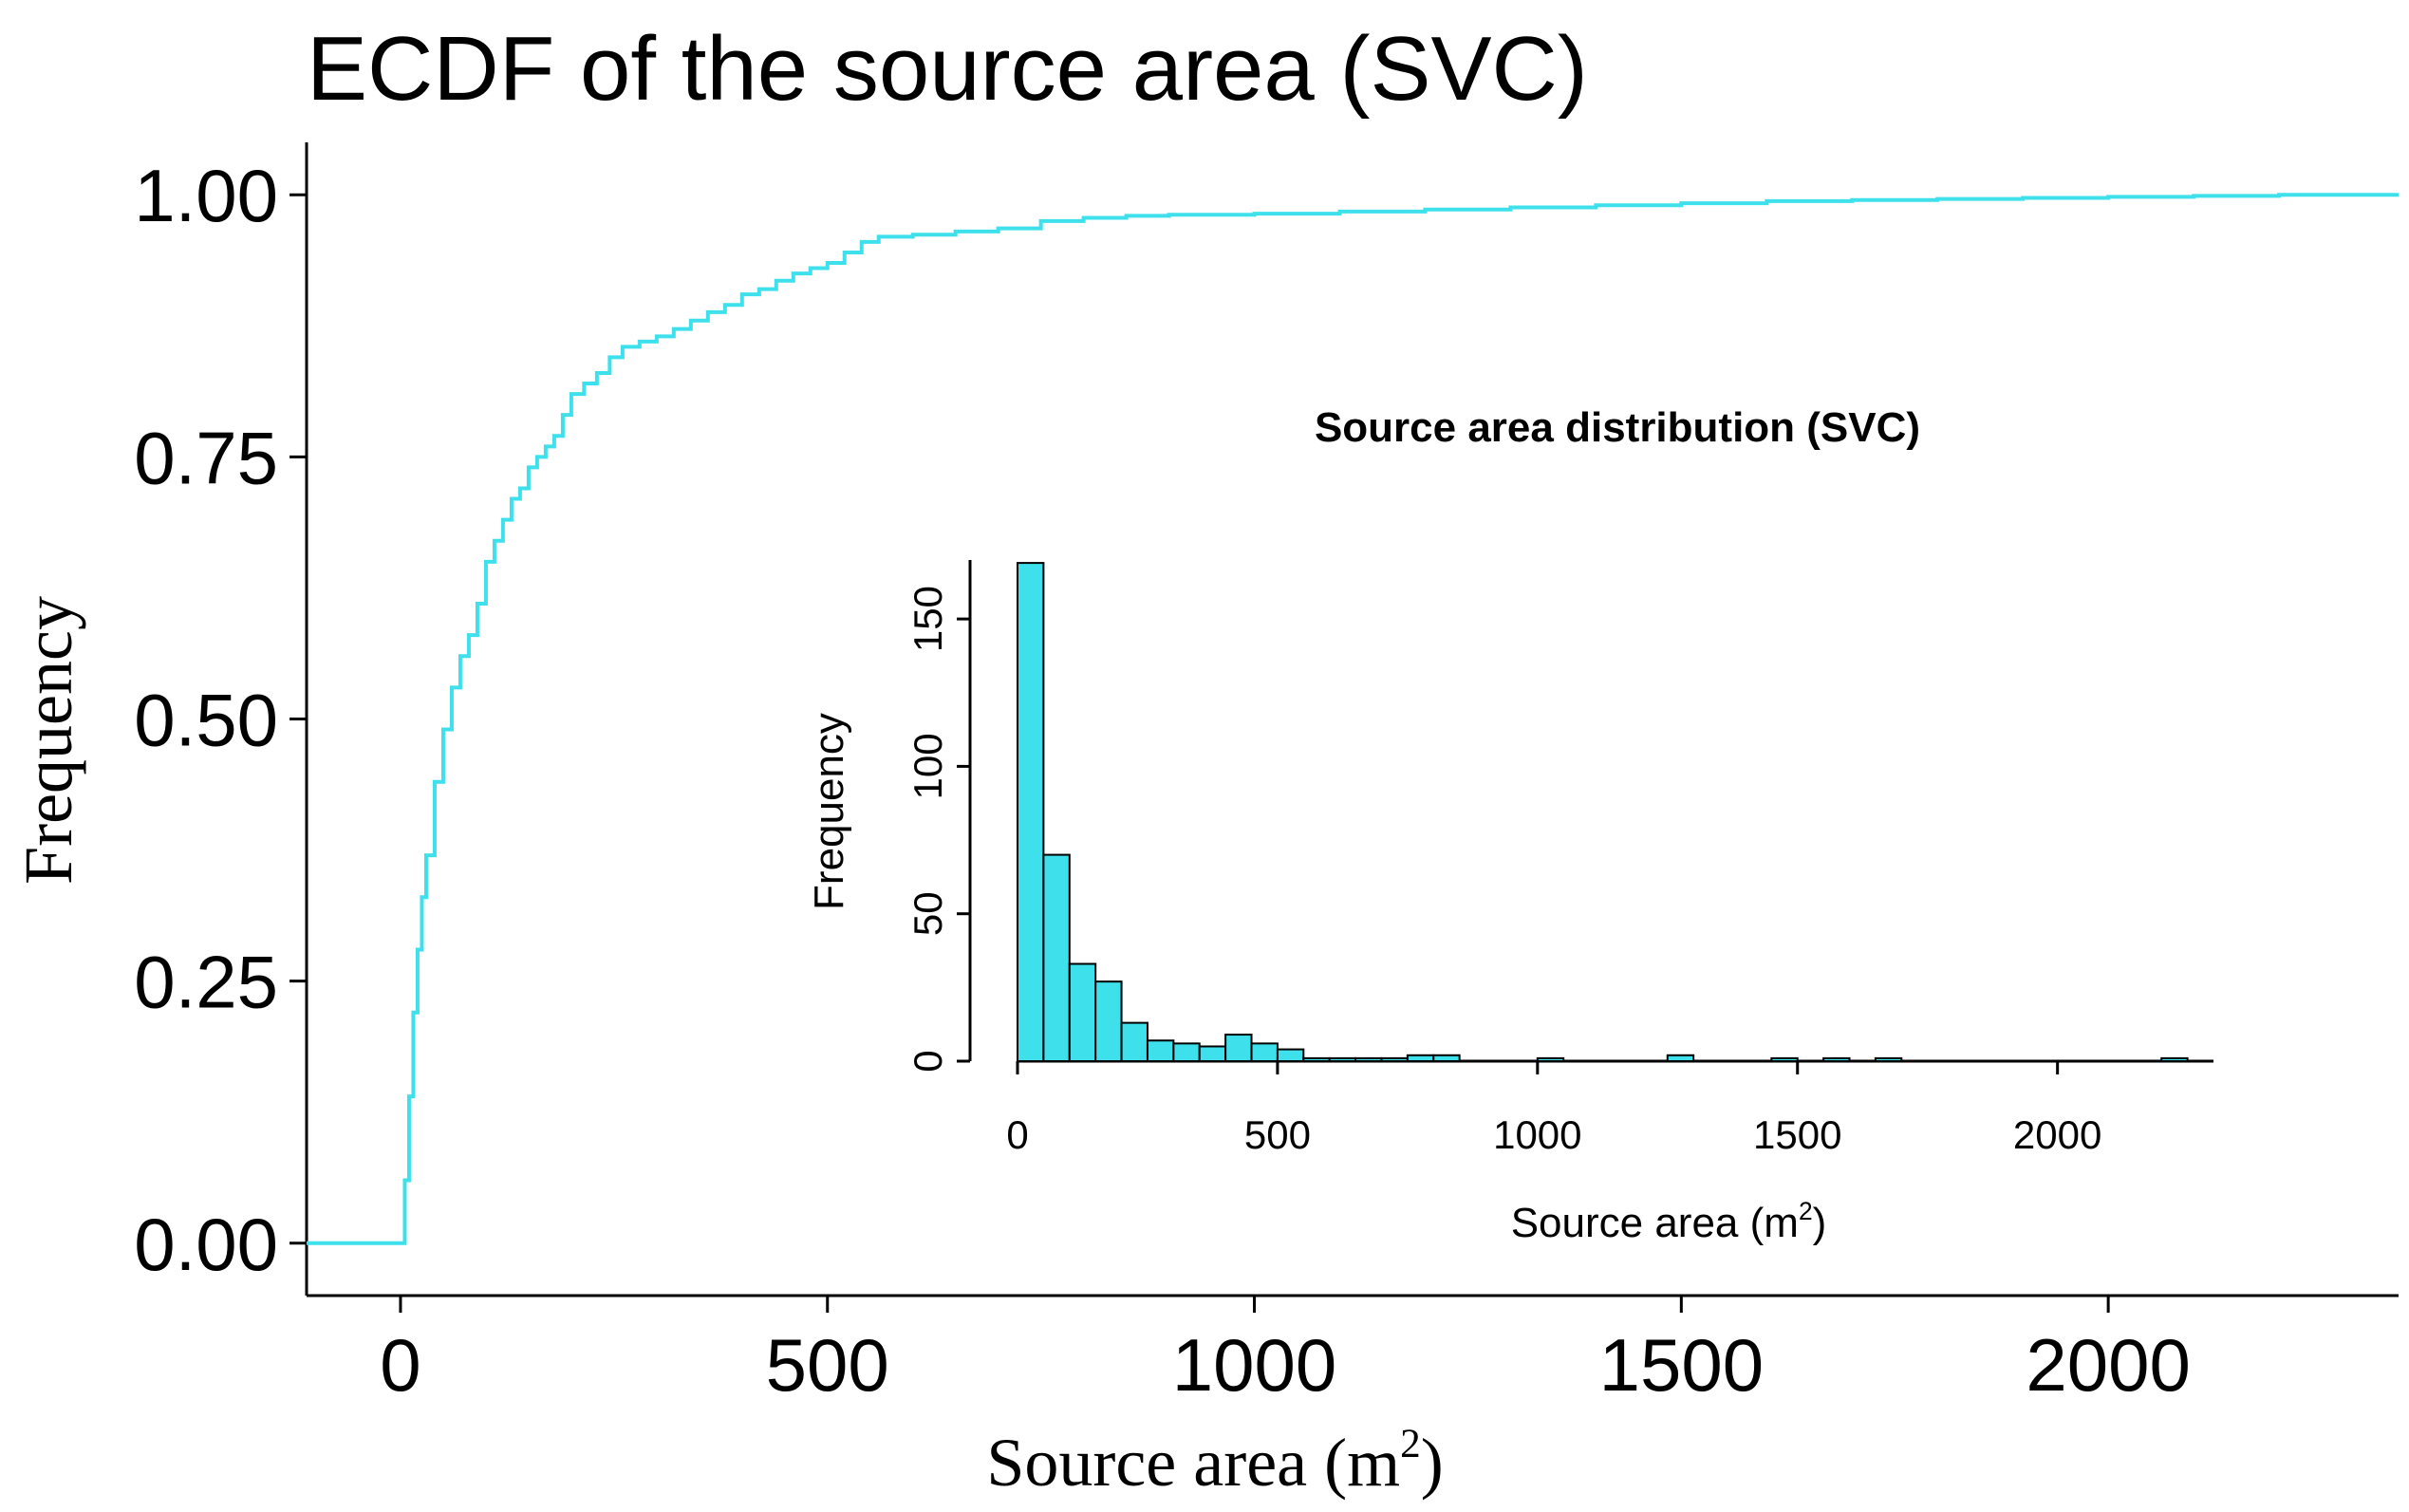 The image size is (2409, 1512). I want to click on histogram-x-axis-label: Source area (m2), so click(1669, 1221).